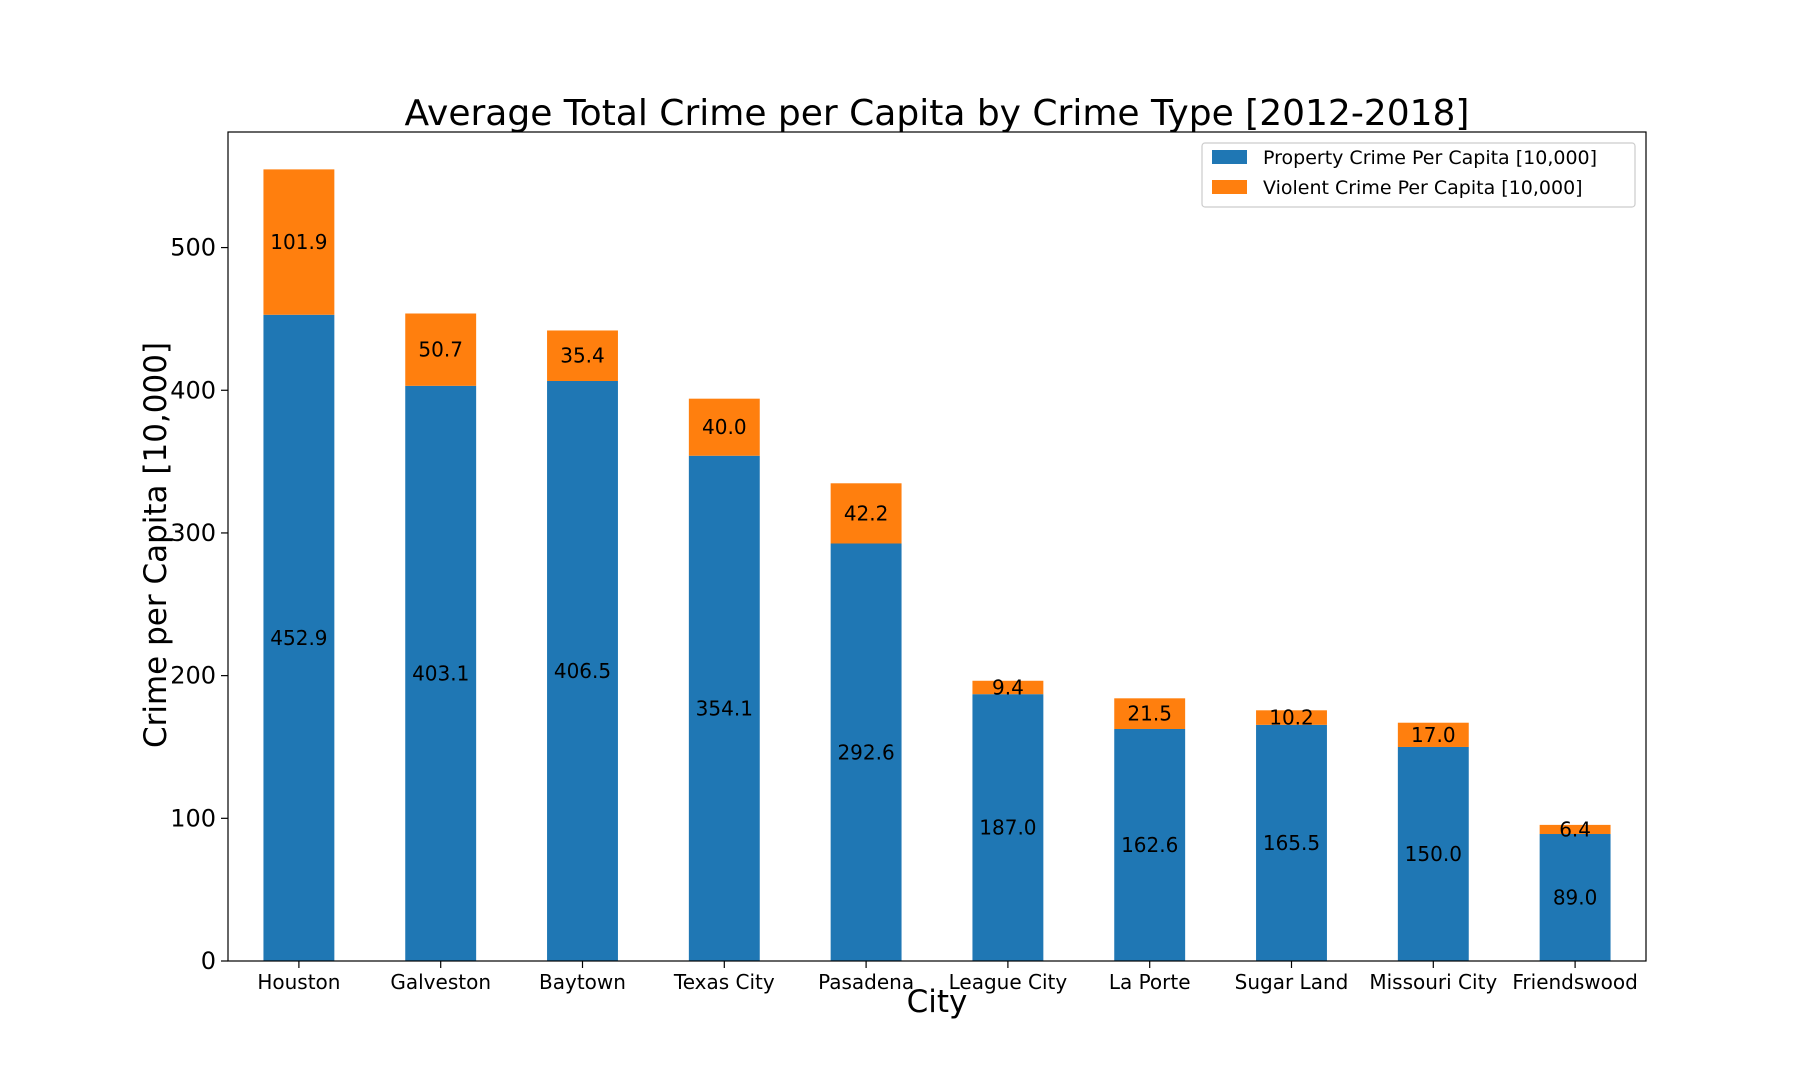 The image size is (1800, 1080). Describe the element at coordinates (1008, 982) in the screenshot. I see `x-tick-label: League City` at that location.